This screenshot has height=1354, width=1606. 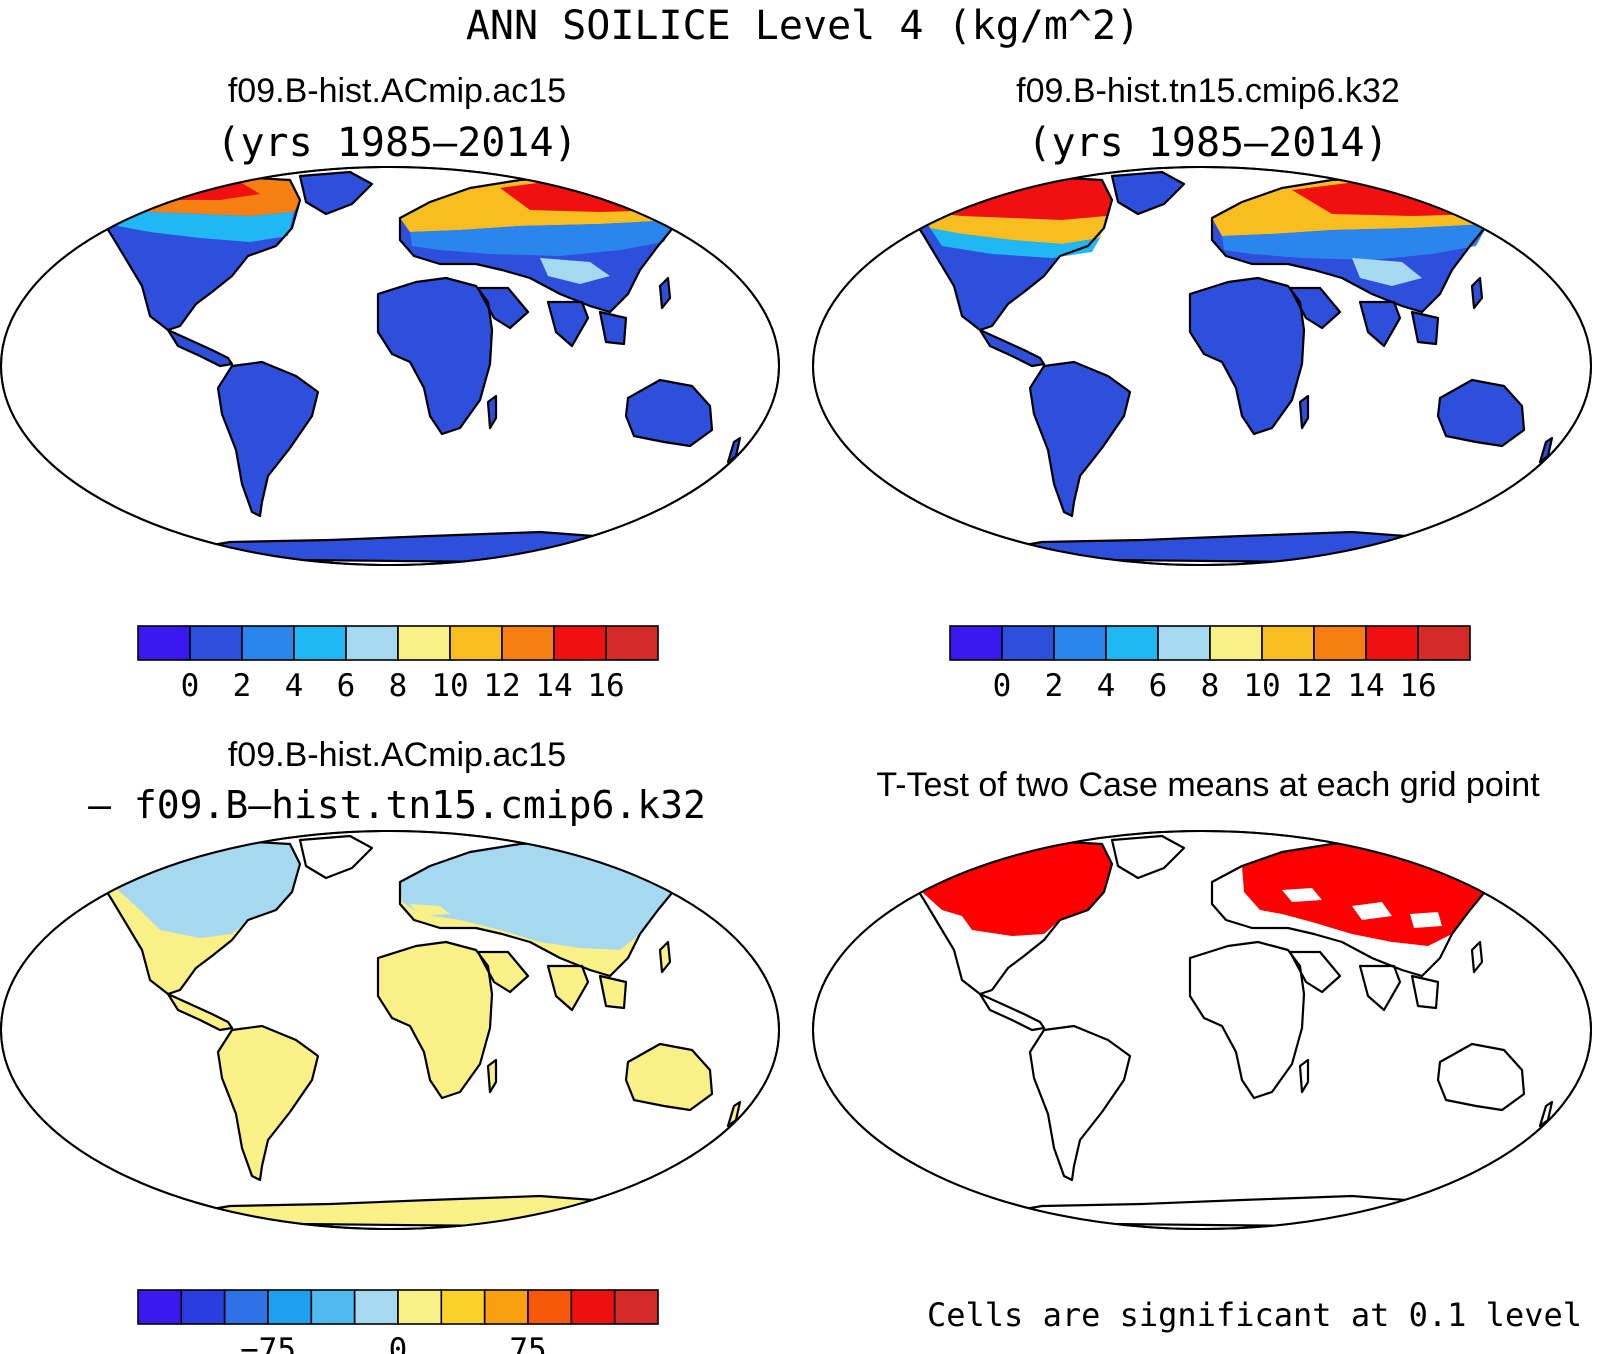 I want to click on map-case1, so click(x=390, y=366).